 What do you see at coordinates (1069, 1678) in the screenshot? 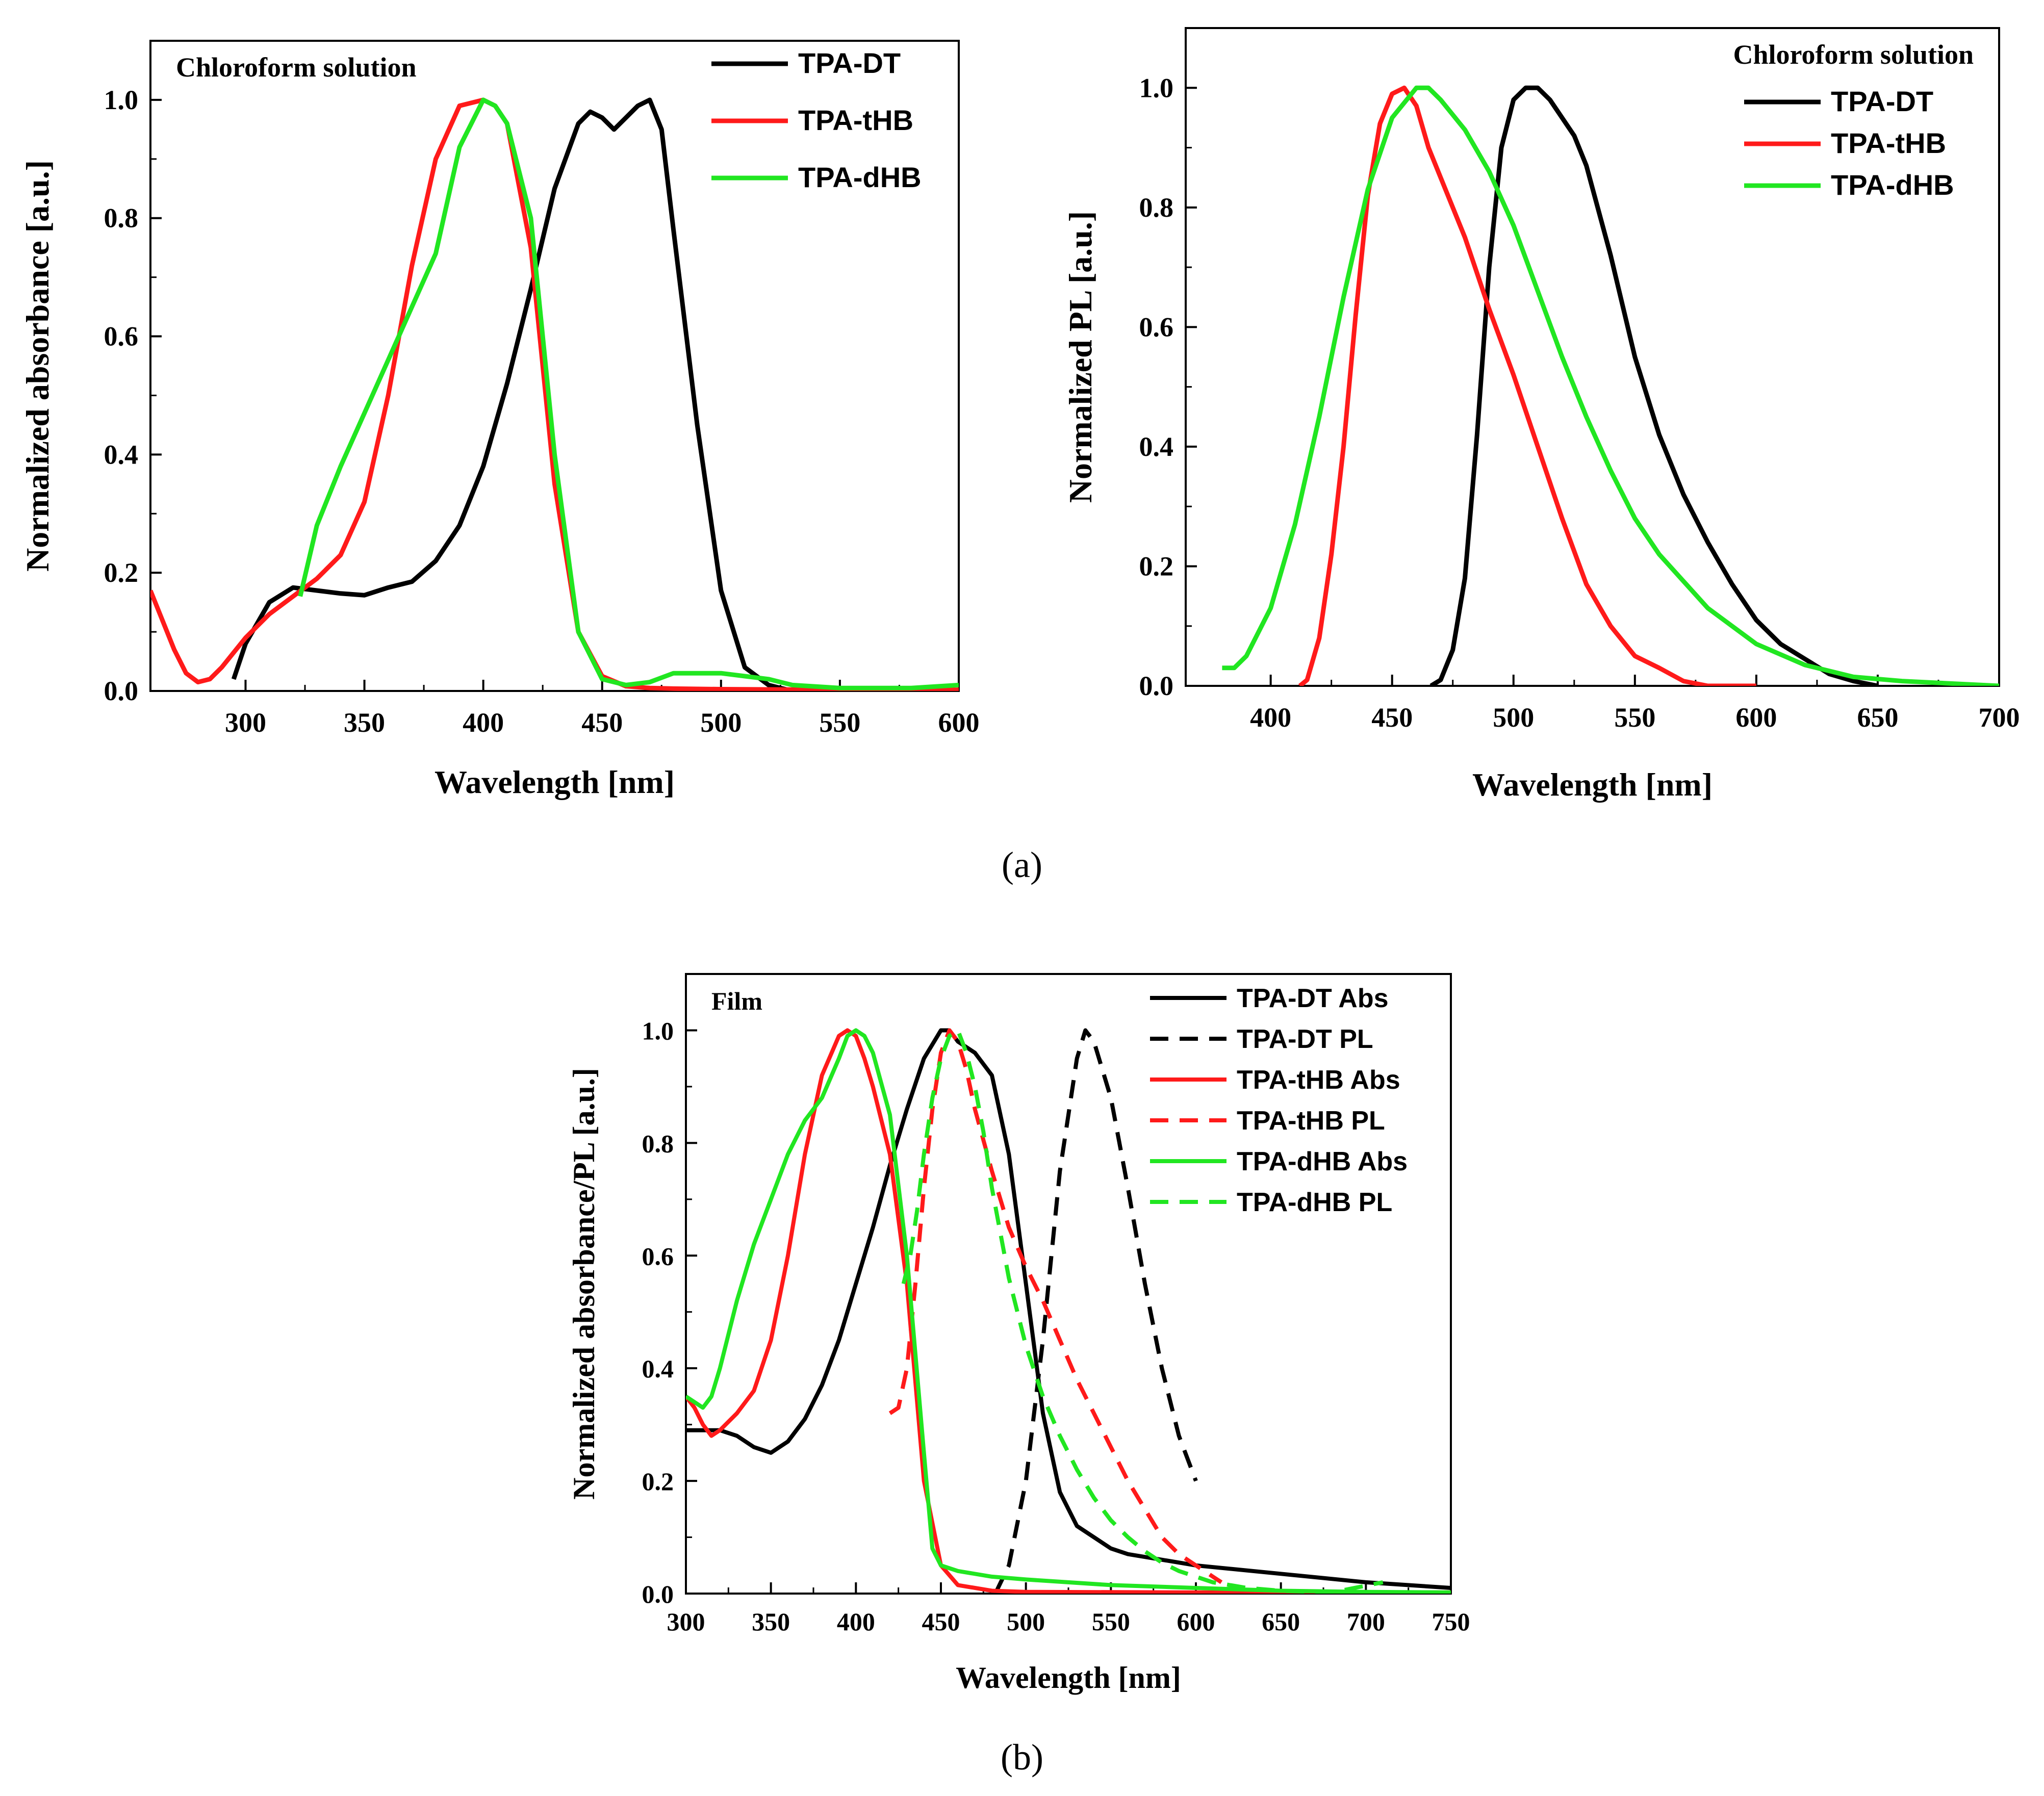
I see `chart2-x-axis-label: Wavelength [nm]` at bounding box center [1069, 1678].